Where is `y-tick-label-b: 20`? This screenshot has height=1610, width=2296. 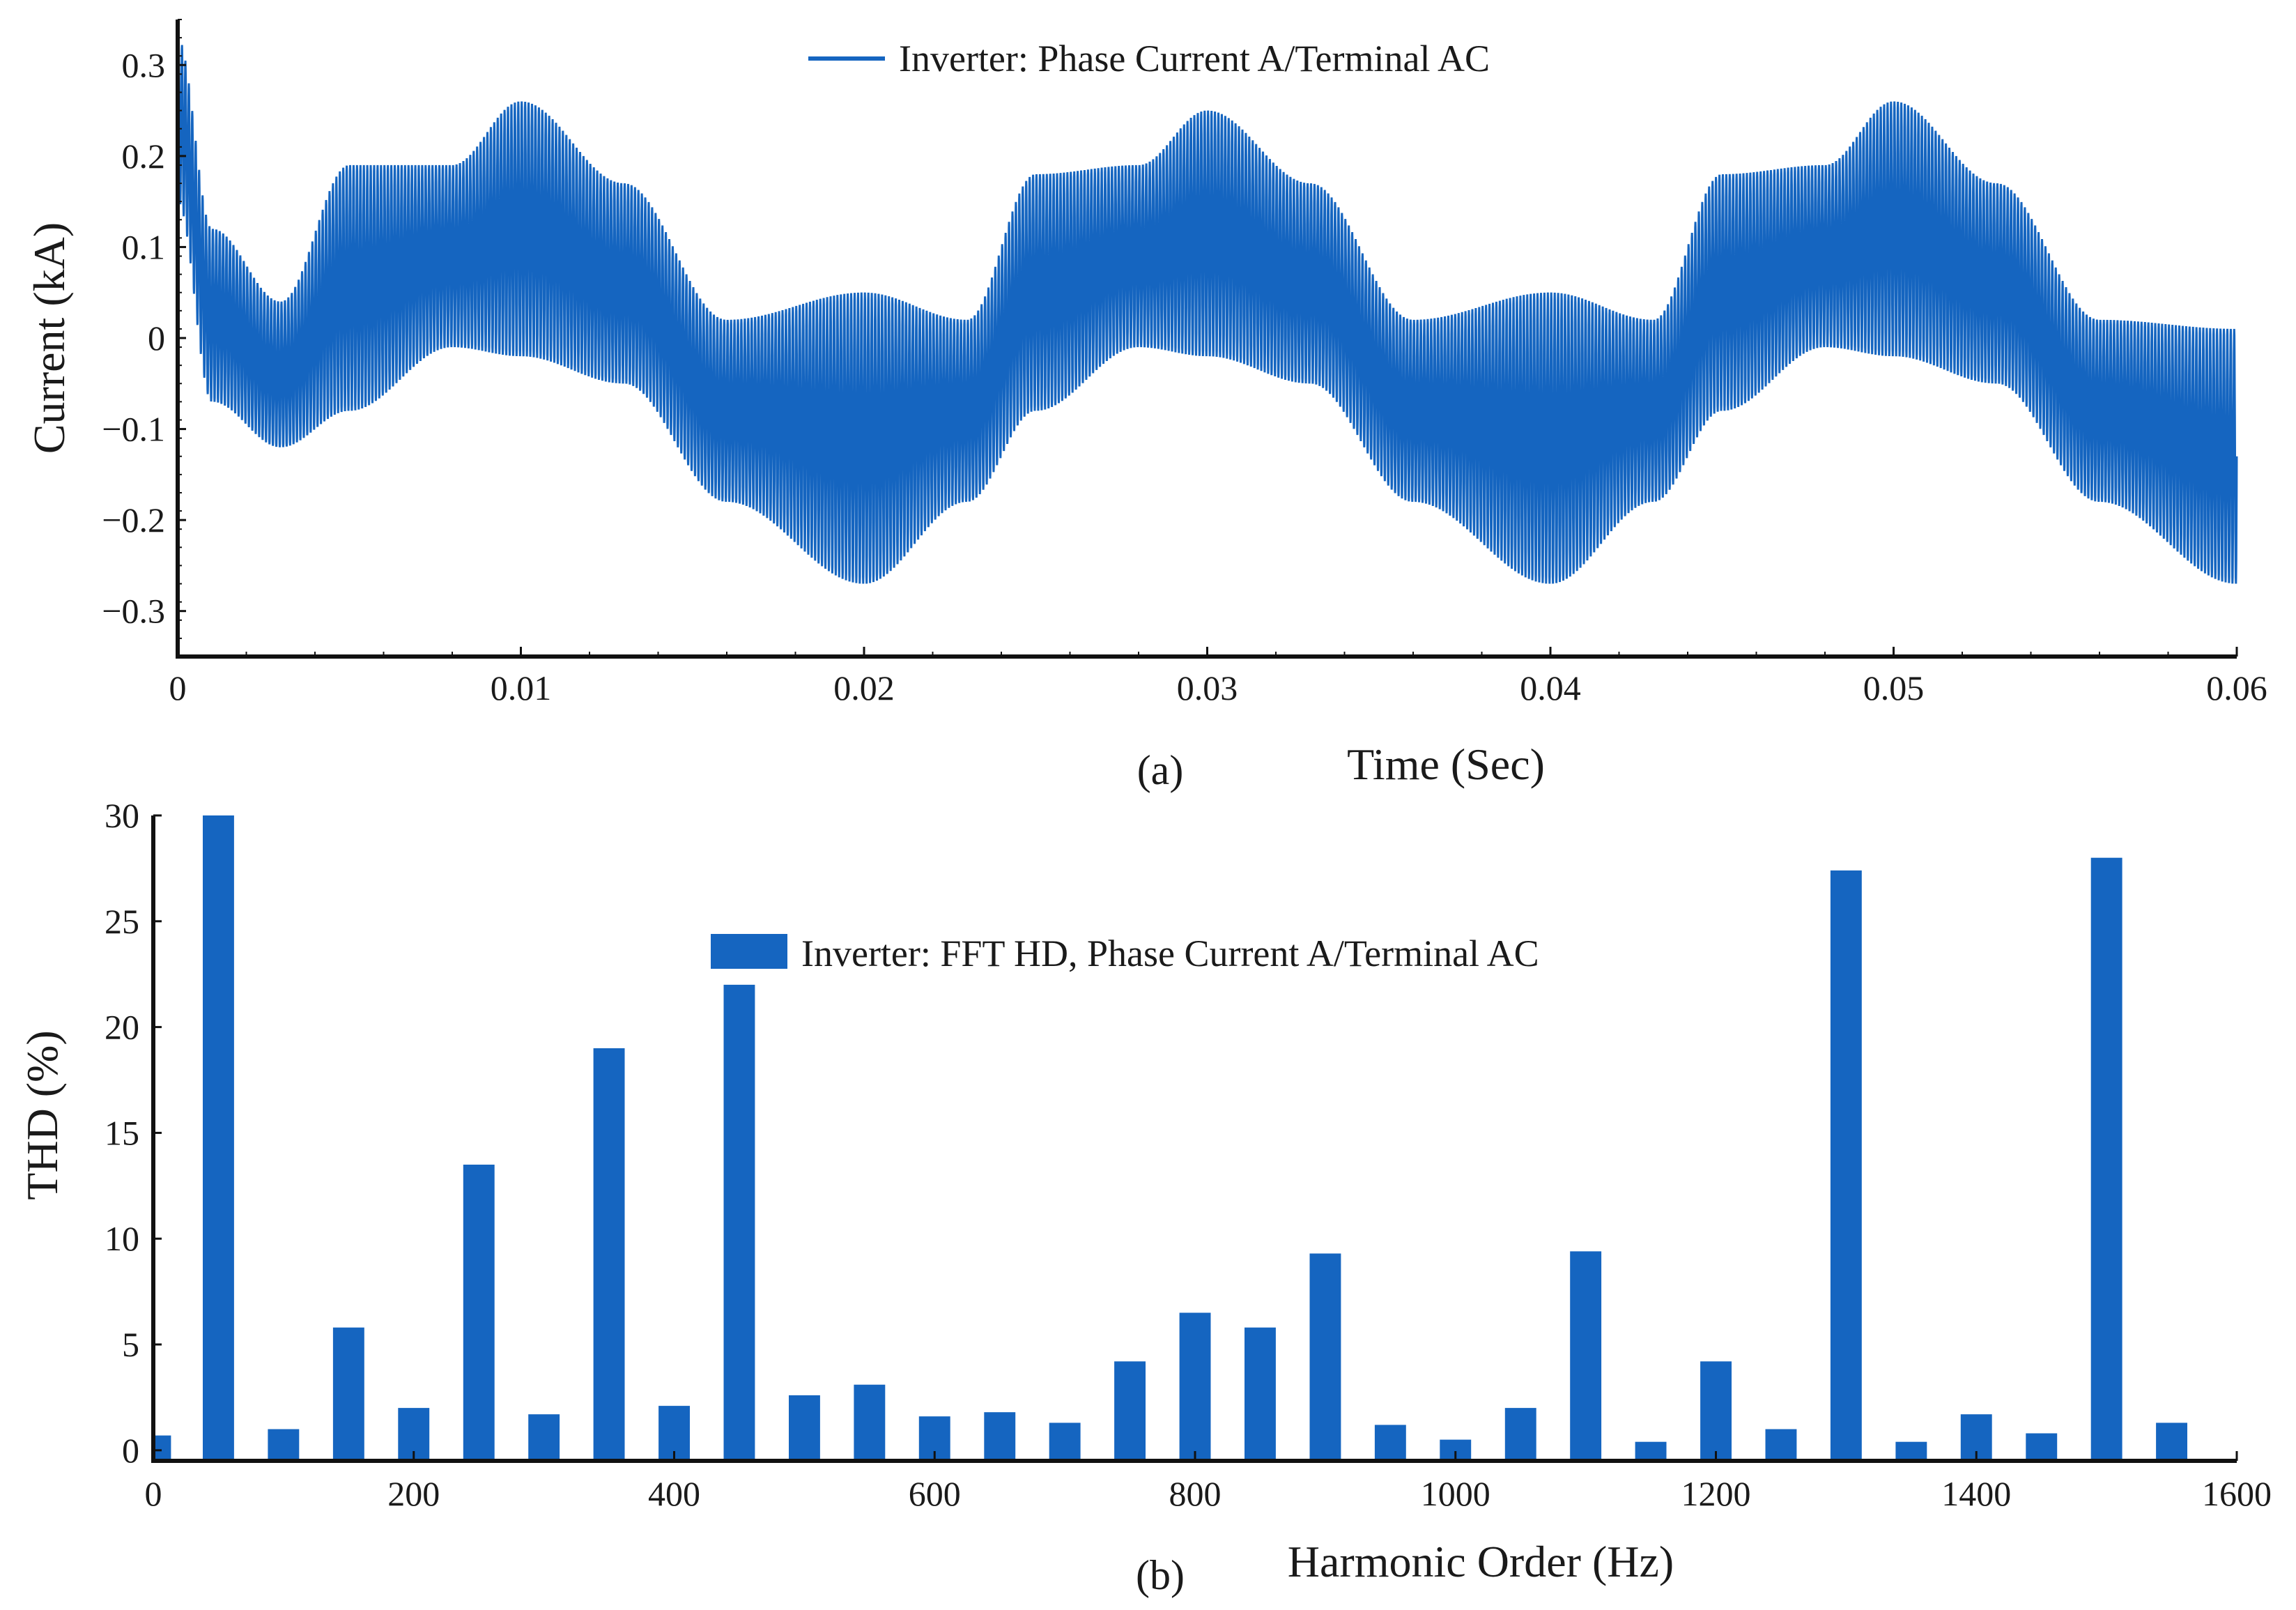
y-tick-label-b: 20 is located at coordinates (122, 1027).